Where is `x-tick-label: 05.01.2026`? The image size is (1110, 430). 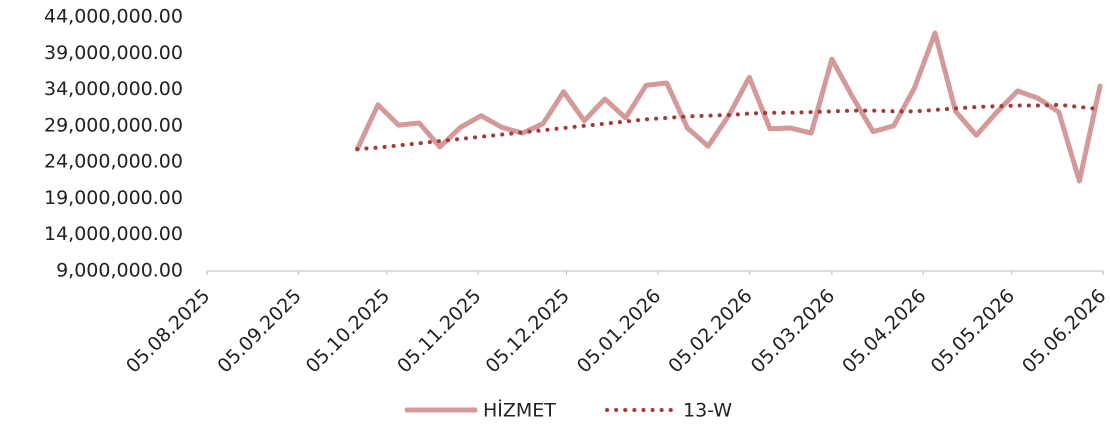
x-tick-label: 05.01.2026 is located at coordinates (619, 331).